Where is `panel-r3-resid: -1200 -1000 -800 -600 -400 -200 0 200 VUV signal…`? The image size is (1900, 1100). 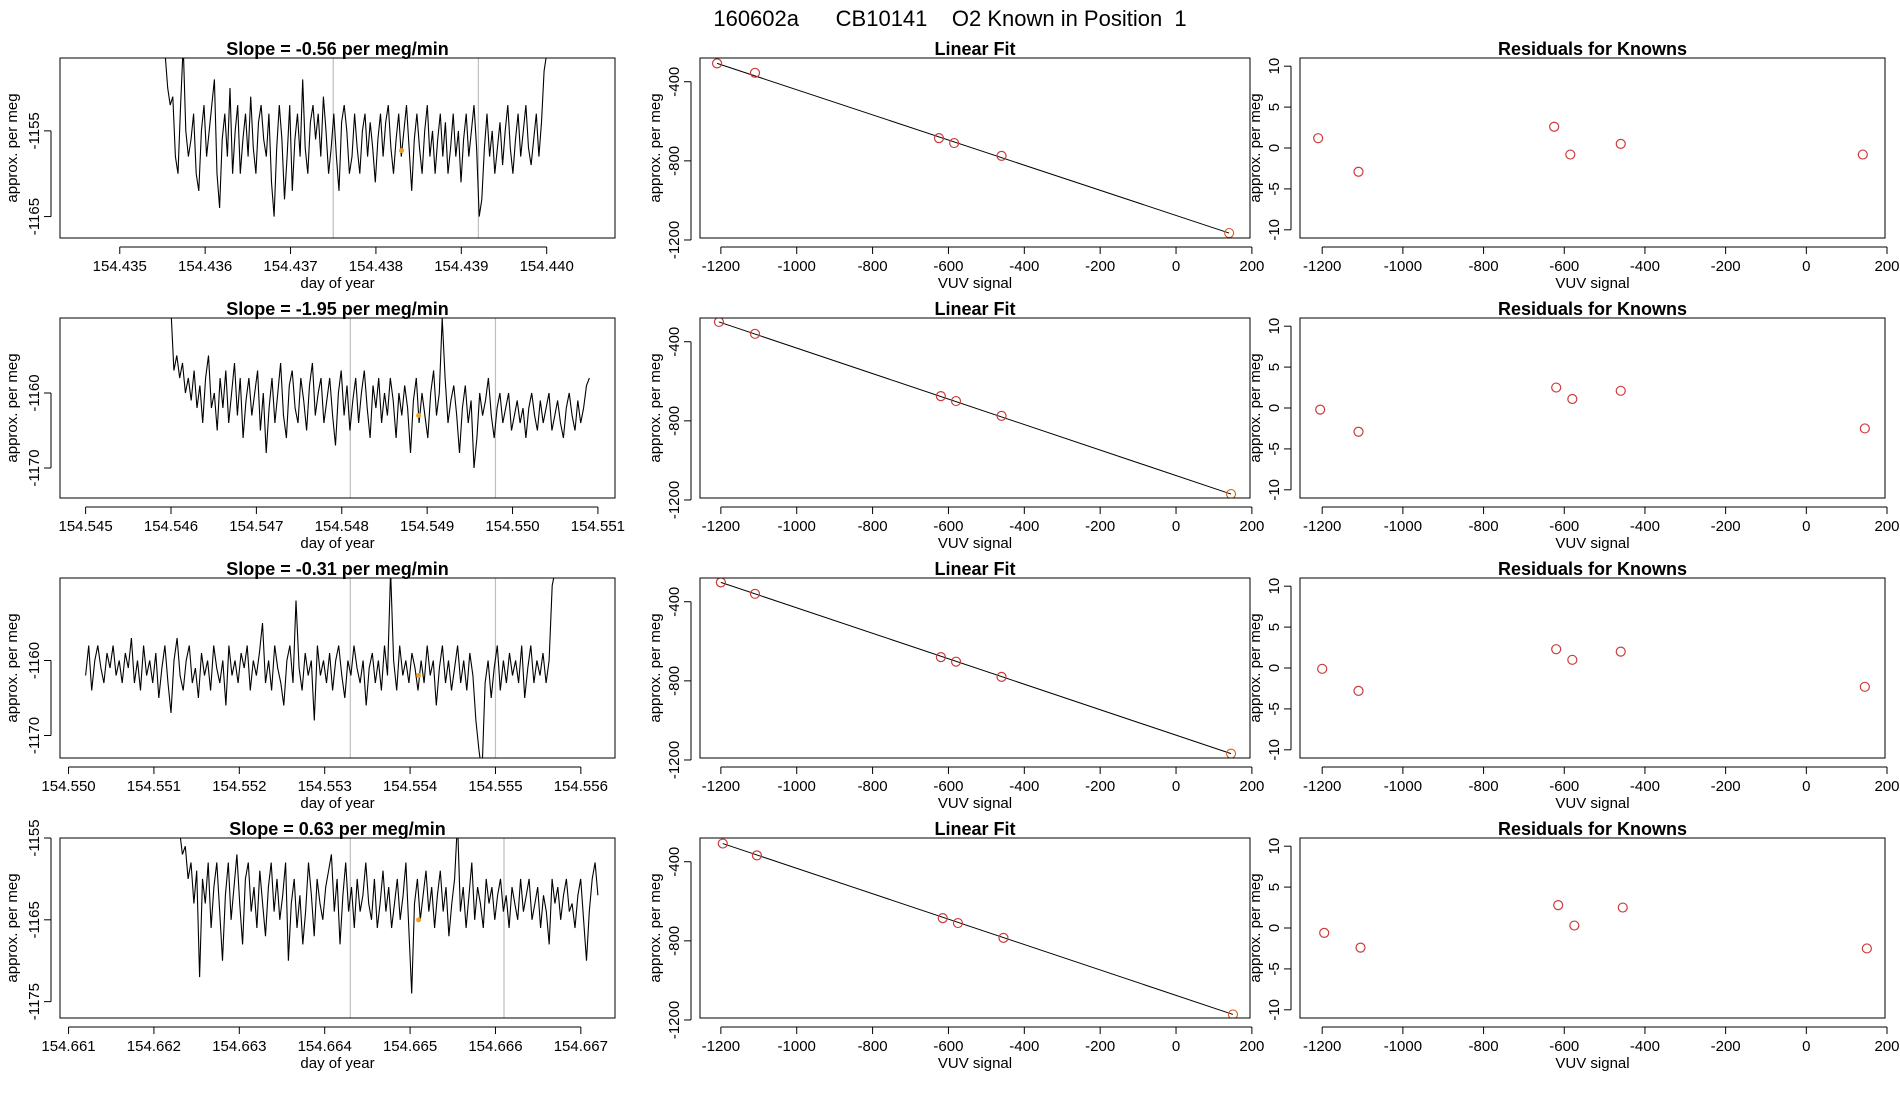 panel-r3-resid: -1200 -1000 -800 -600 -400 -200 0 200 VUV signal… is located at coordinates (1573, 685).